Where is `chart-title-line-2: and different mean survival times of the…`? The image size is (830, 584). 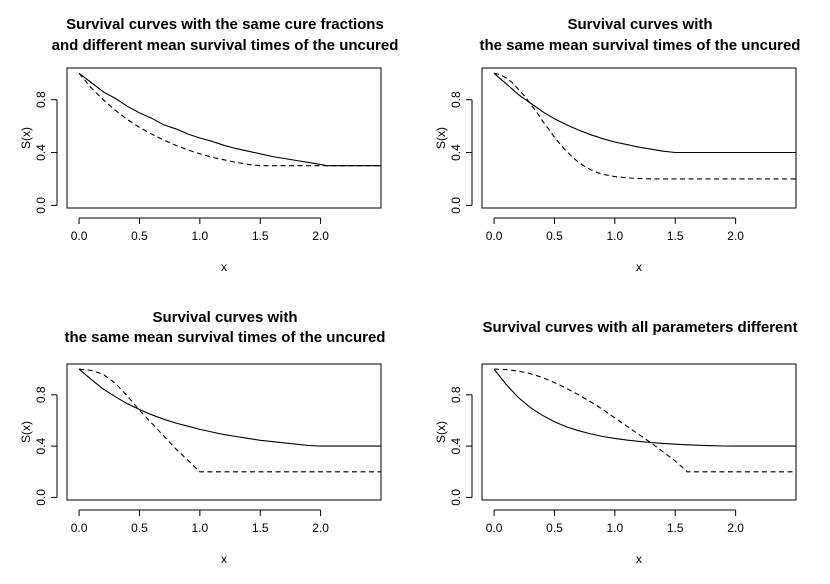
chart-title-line-2: and different mean survival times of the… is located at coordinates (225, 45).